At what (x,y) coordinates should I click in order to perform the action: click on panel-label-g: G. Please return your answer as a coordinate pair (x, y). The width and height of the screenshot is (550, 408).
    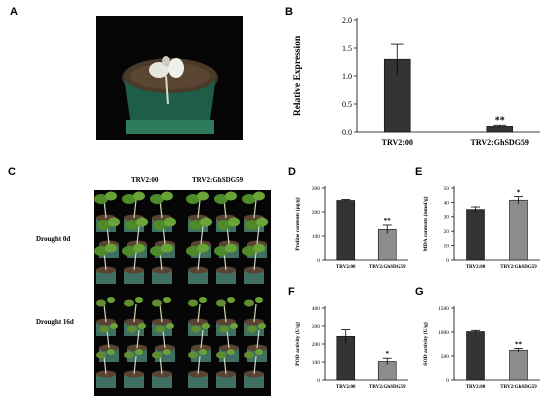
    Looking at the image, I should click on (419, 292).